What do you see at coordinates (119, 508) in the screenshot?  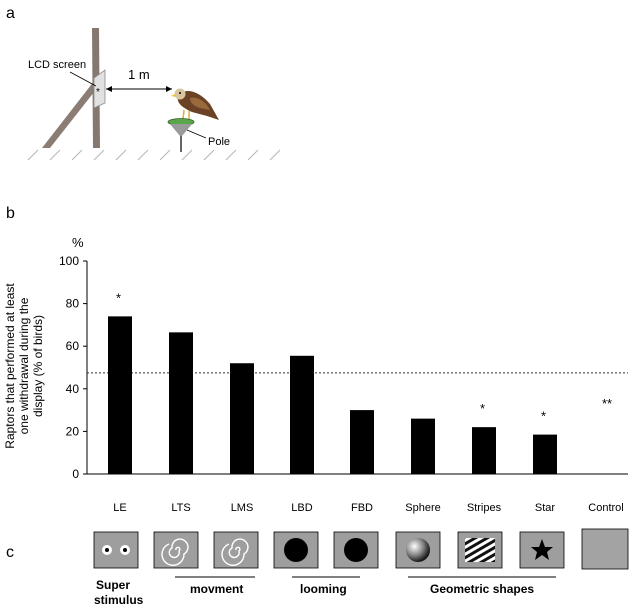 I see `category-label-le: LE` at bounding box center [119, 508].